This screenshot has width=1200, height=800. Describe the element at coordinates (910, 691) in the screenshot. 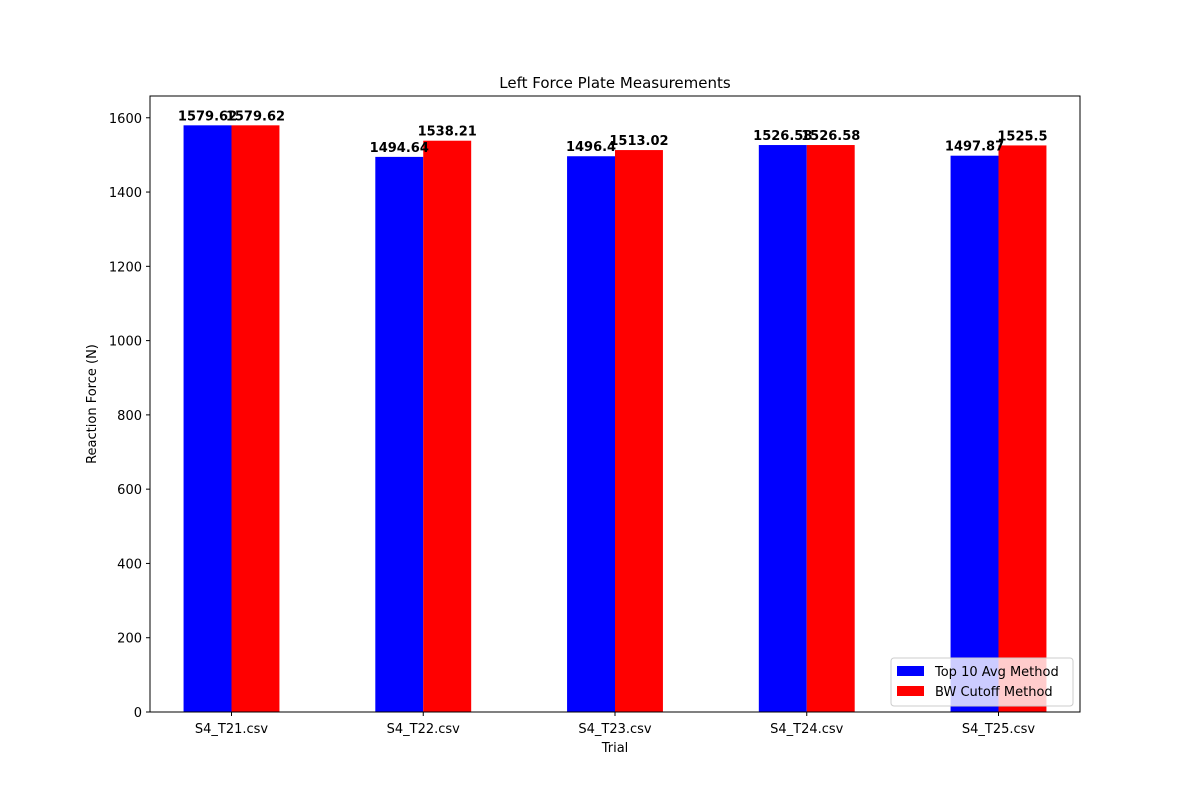

I see `legend-swatch-bwcutoff` at that location.